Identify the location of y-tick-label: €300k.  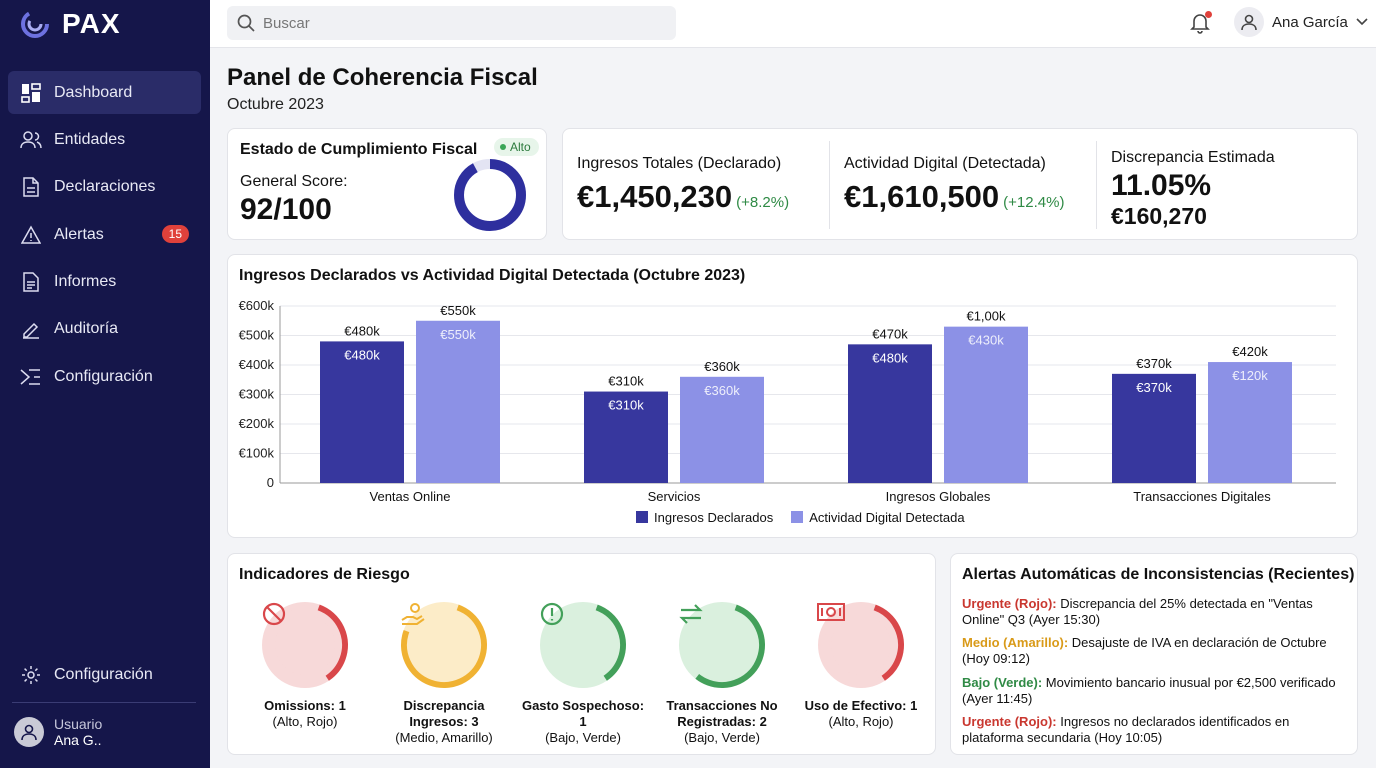
(257, 394).